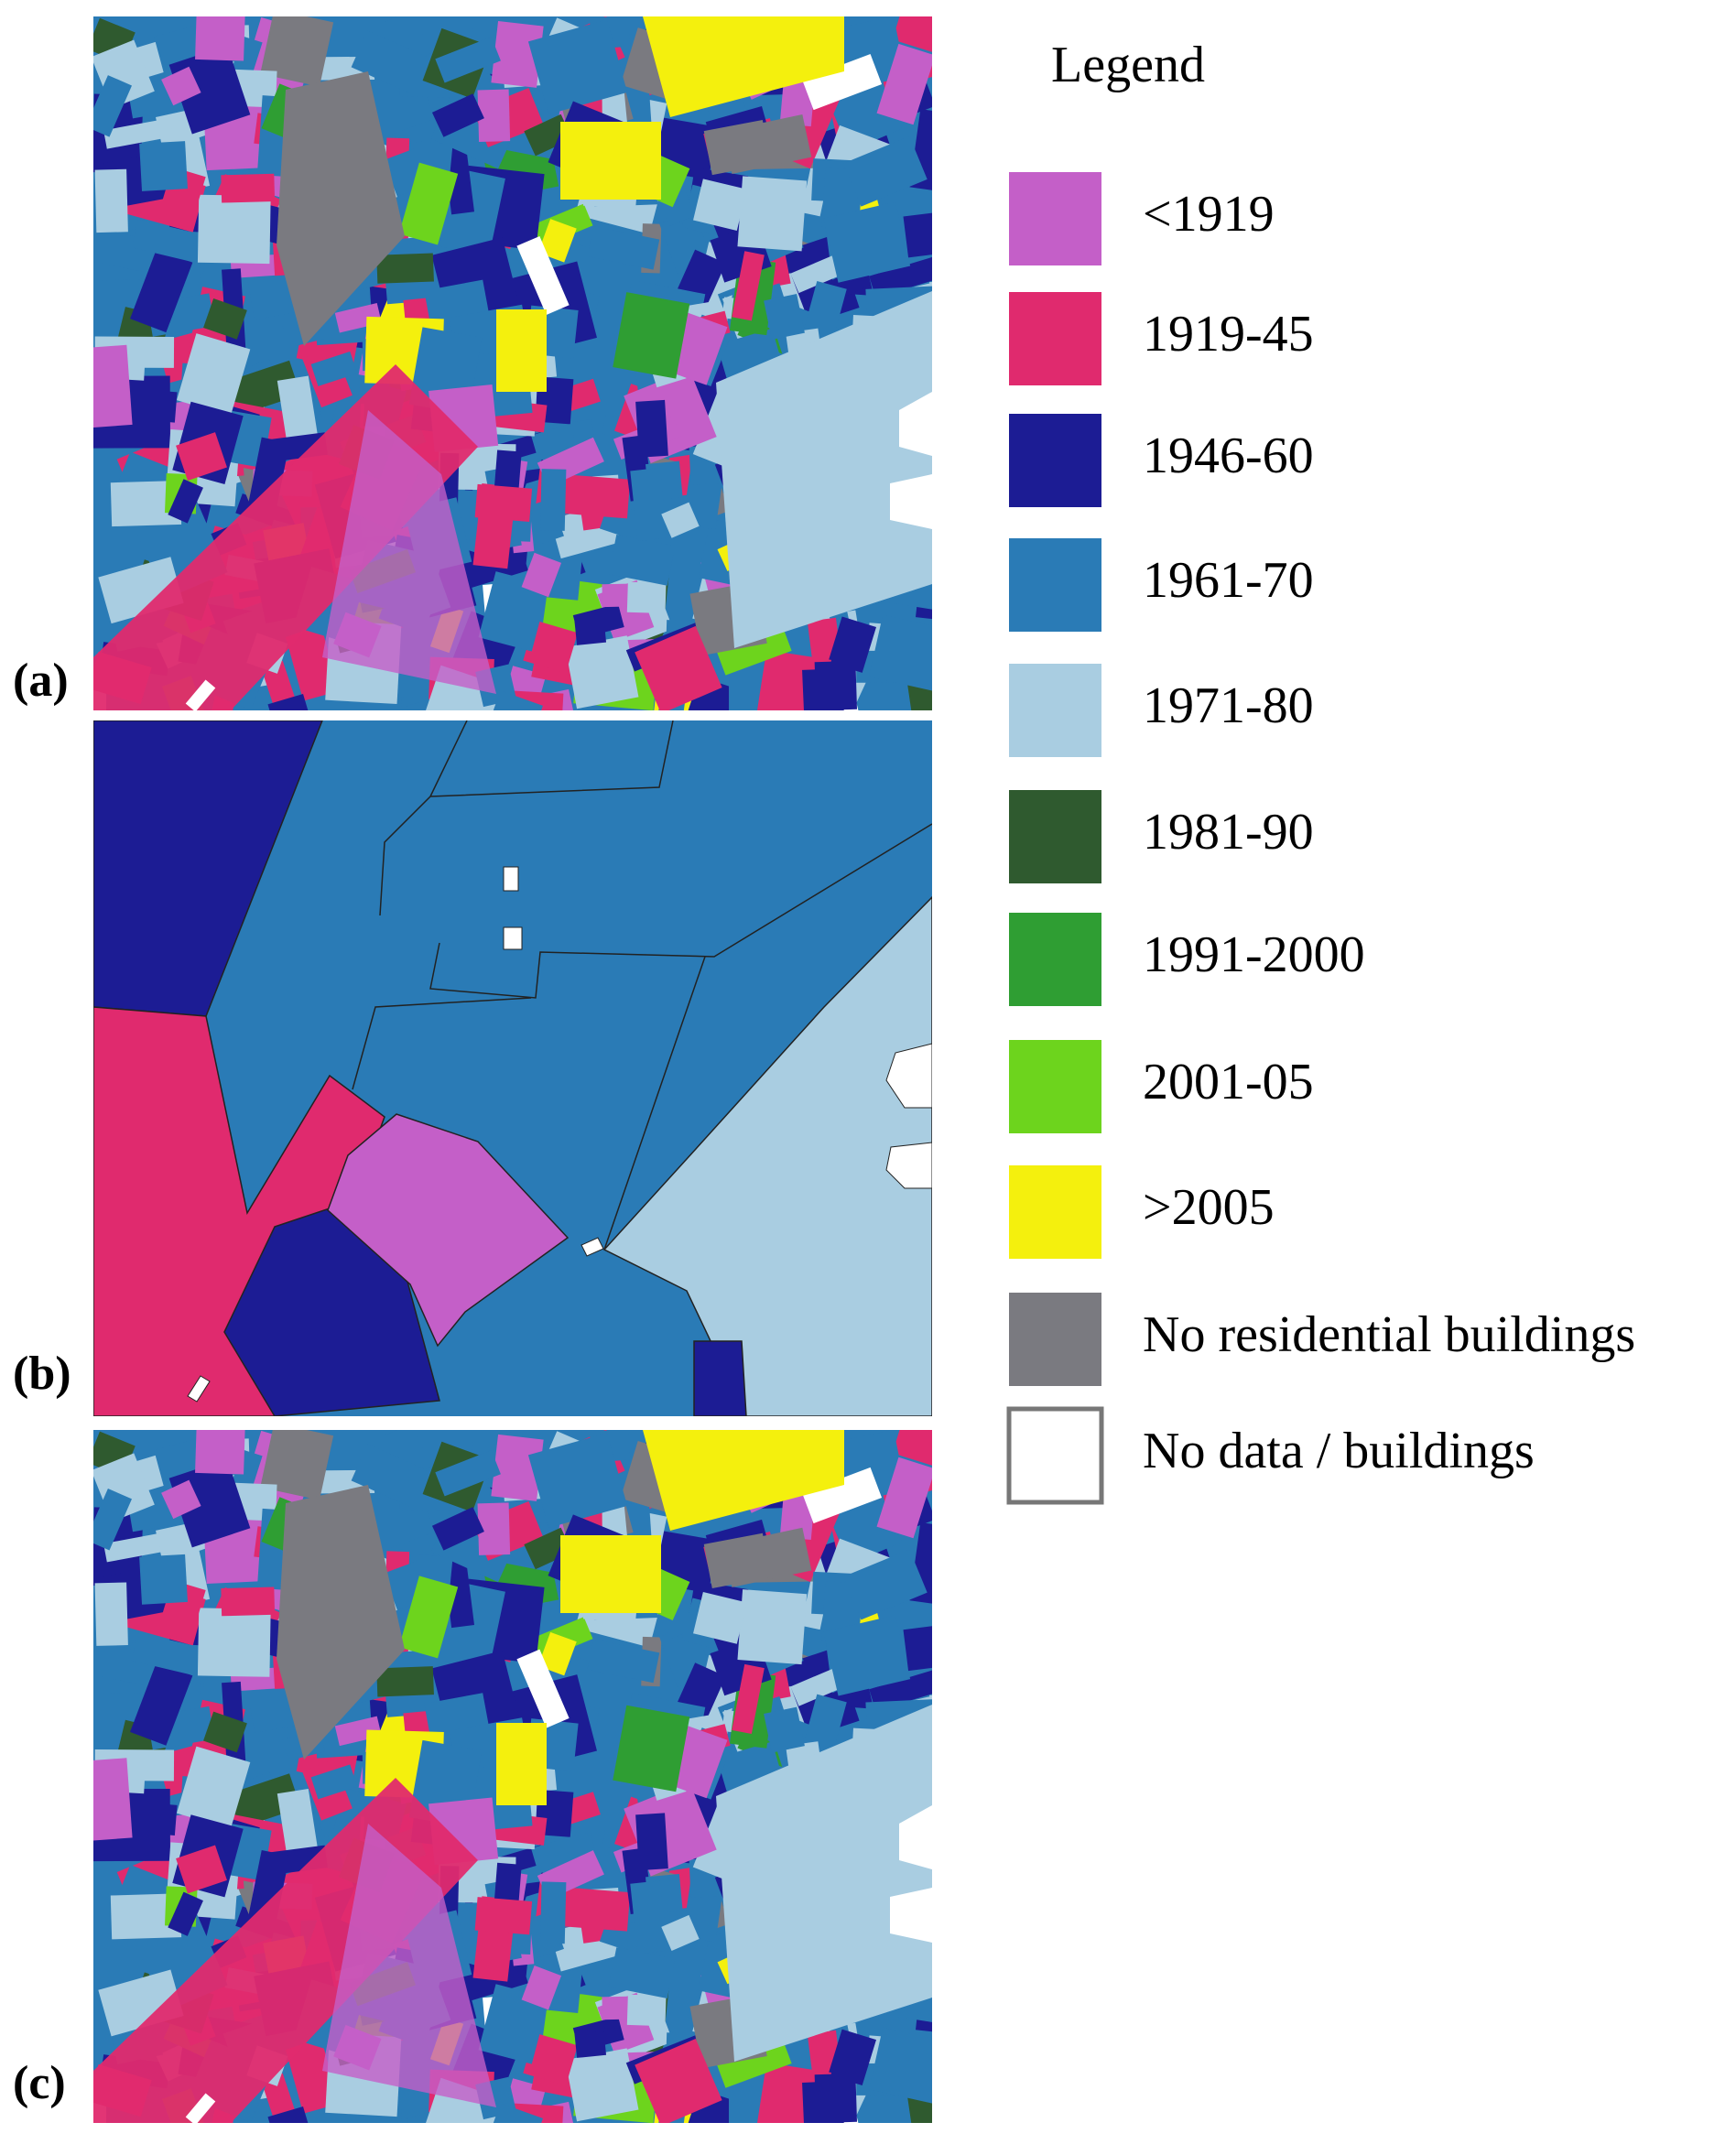  Describe the element at coordinates (1389, 1334) in the screenshot. I see `legend-label: No residential buildings` at that location.